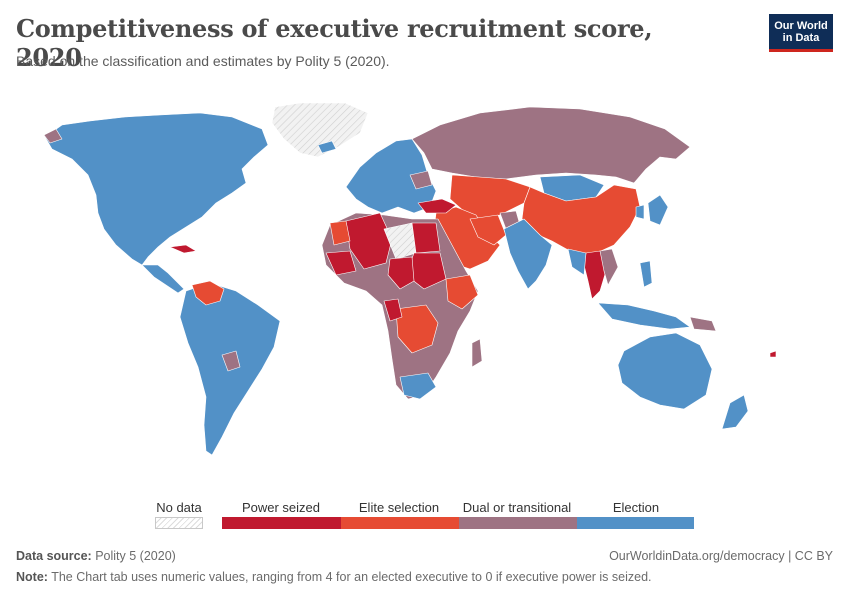 Image resolution: width=850 pixels, height=600 pixels. What do you see at coordinates (658, 210) in the screenshot?
I see `region-japan` at bounding box center [658, 210].